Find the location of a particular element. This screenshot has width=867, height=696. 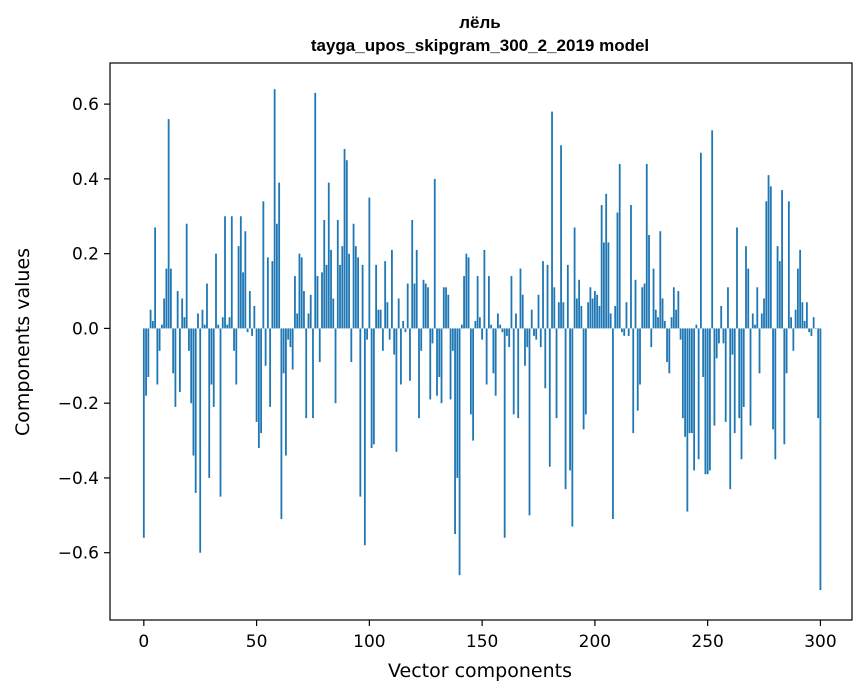

x-tick-label-300: 300 is located at coordinates (820, 642).